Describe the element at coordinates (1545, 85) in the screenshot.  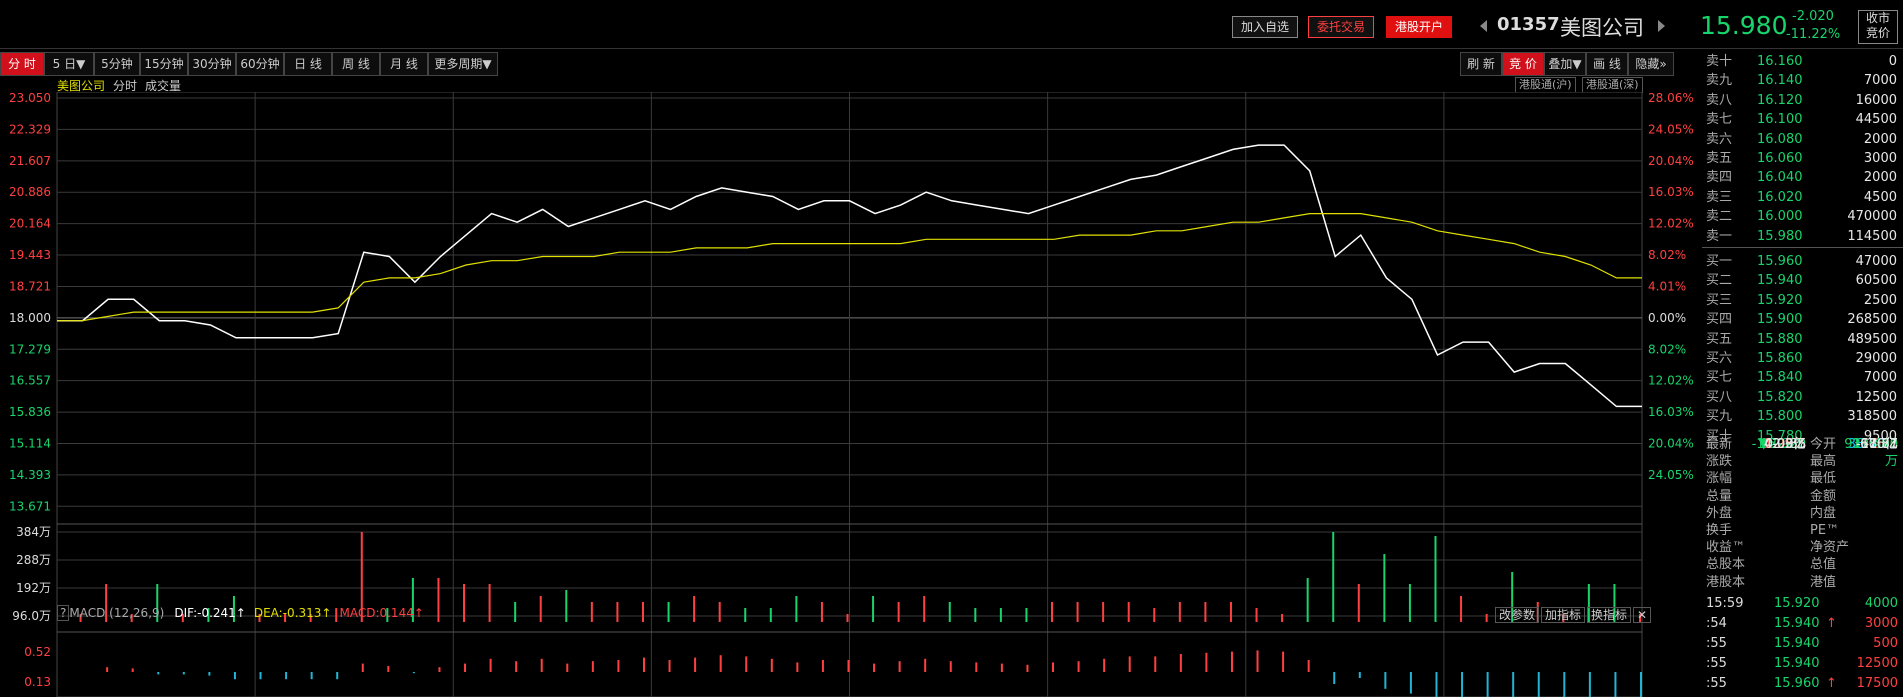
I see `hk-connect-sh-tag: 港股通(沪)` at that location.